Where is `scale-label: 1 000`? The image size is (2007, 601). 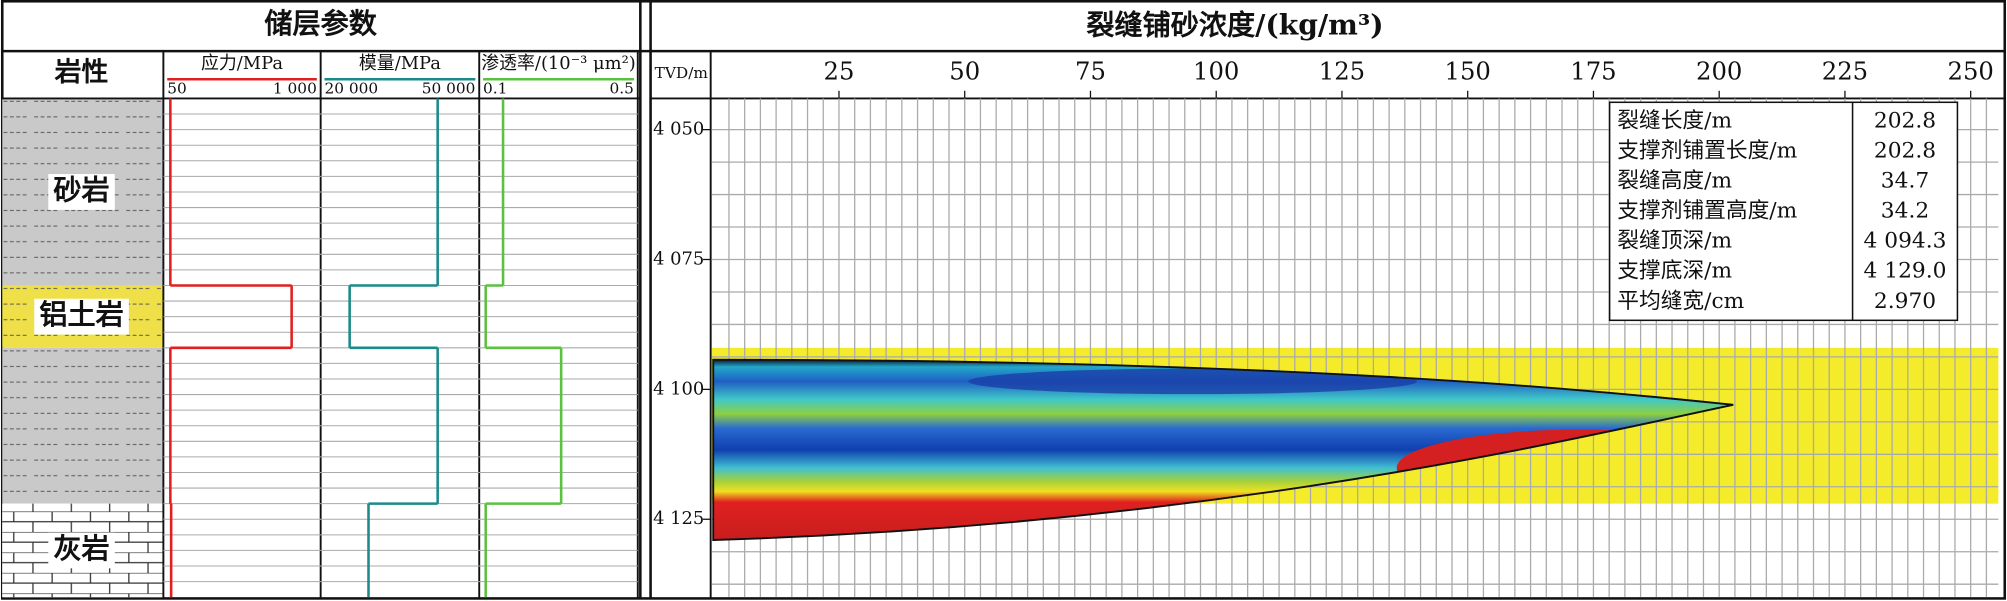 scale-label: 1 000 is located at coordinates (295, 89).